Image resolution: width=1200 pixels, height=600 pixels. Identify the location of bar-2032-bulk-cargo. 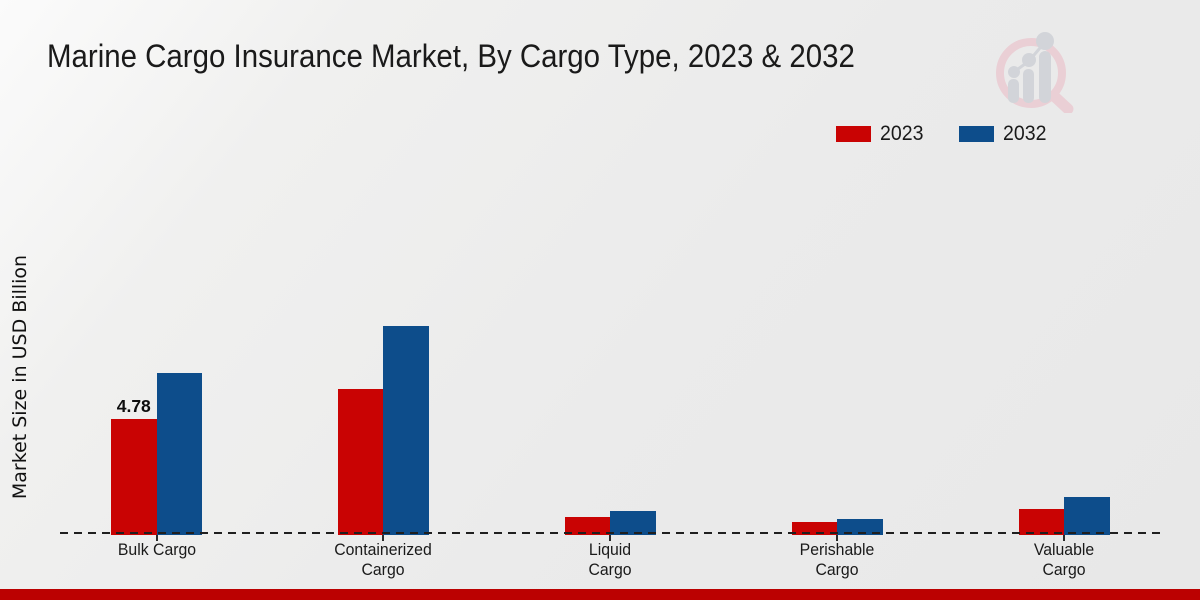
(179, 454).